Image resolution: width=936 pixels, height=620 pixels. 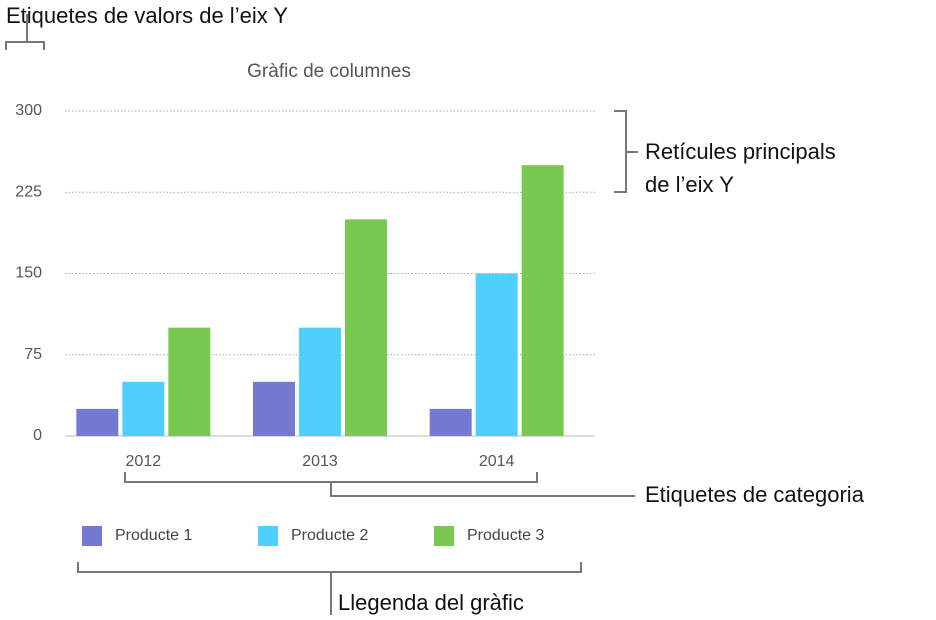 What do you see at coordinates (37, 435) in the screenshot?
I see `y-tick-label: 0` at bounding box center [37, 435].